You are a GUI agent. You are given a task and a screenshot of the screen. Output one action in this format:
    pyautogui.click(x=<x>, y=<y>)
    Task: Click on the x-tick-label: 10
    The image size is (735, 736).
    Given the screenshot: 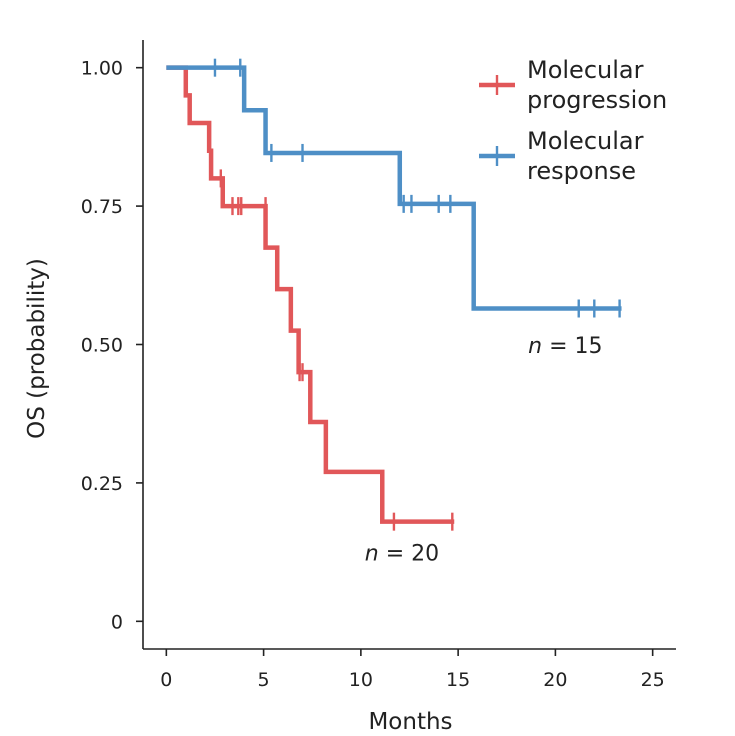 What is the action you would take?
    pyautogui.click(x=361, y=680)
    